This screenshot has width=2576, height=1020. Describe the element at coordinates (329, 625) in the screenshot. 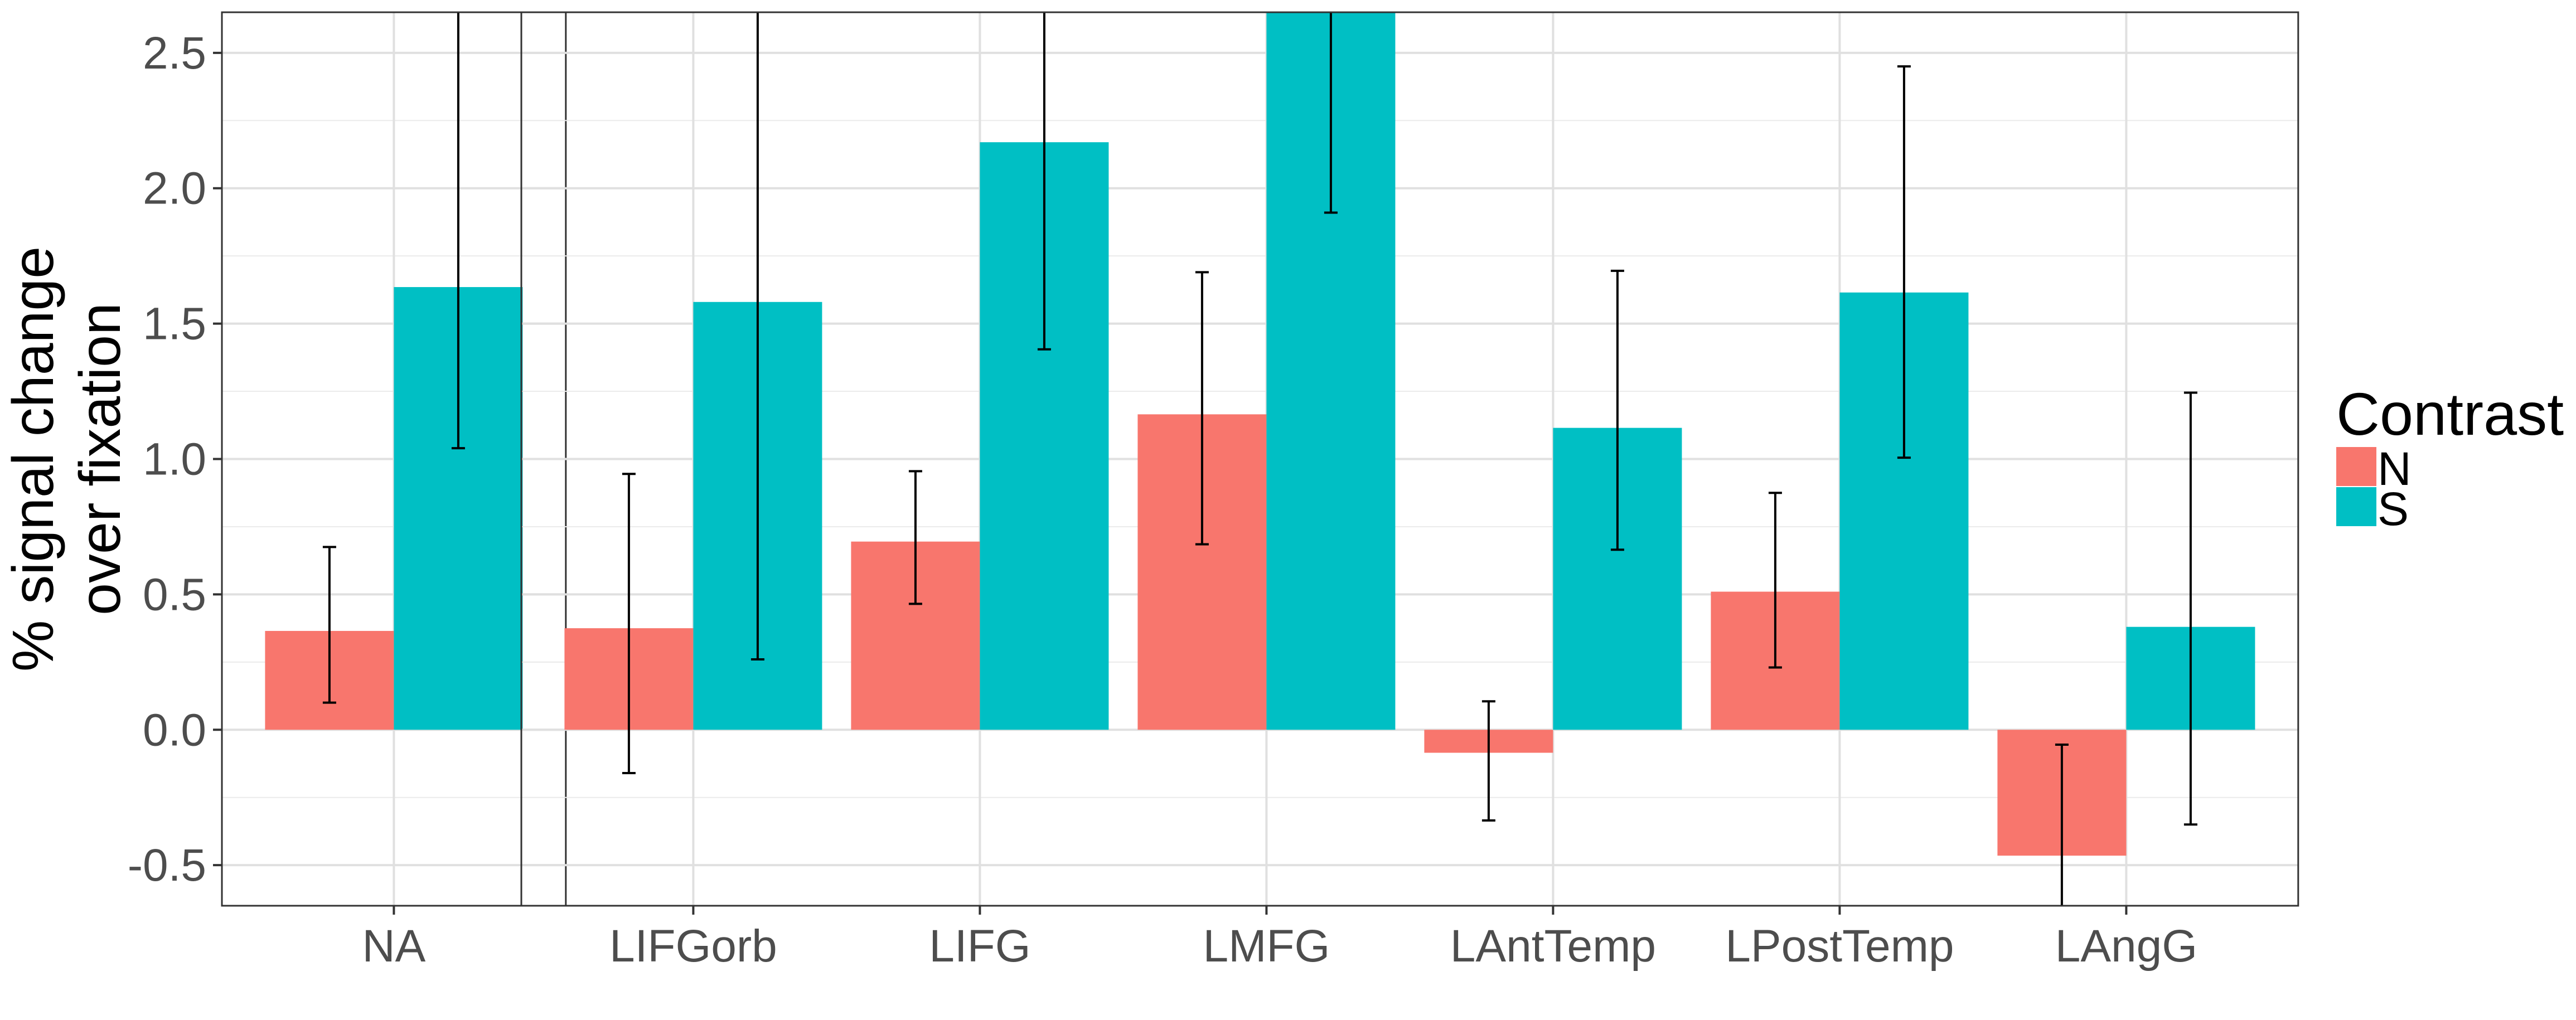

I see `error-bar-n-na` at that location.